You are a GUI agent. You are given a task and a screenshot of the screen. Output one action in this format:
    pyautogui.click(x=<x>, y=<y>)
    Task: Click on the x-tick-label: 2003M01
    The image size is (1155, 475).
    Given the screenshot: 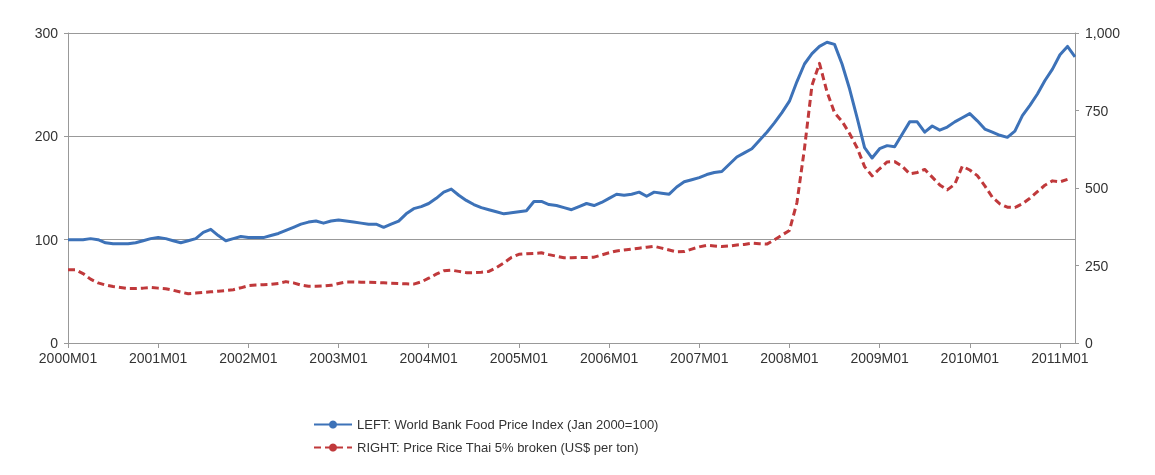 What is the action you would take?
    pyautogui.click(x=338, y=358)
    